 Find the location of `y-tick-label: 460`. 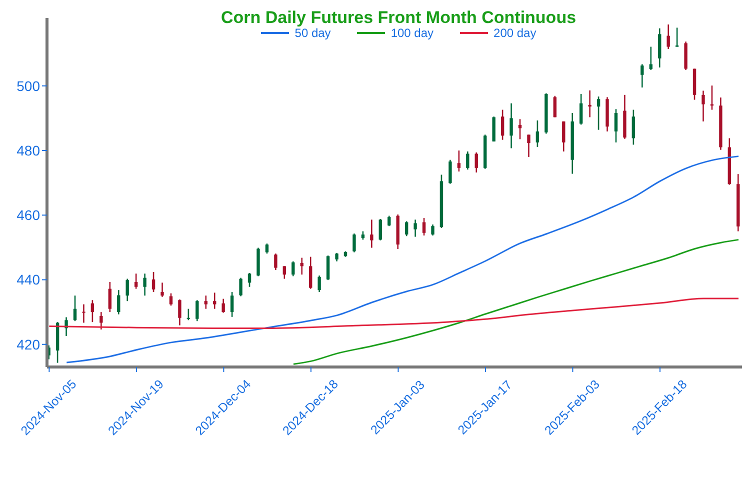

y-tick-label: 460 is located at coordinates (28, 215).